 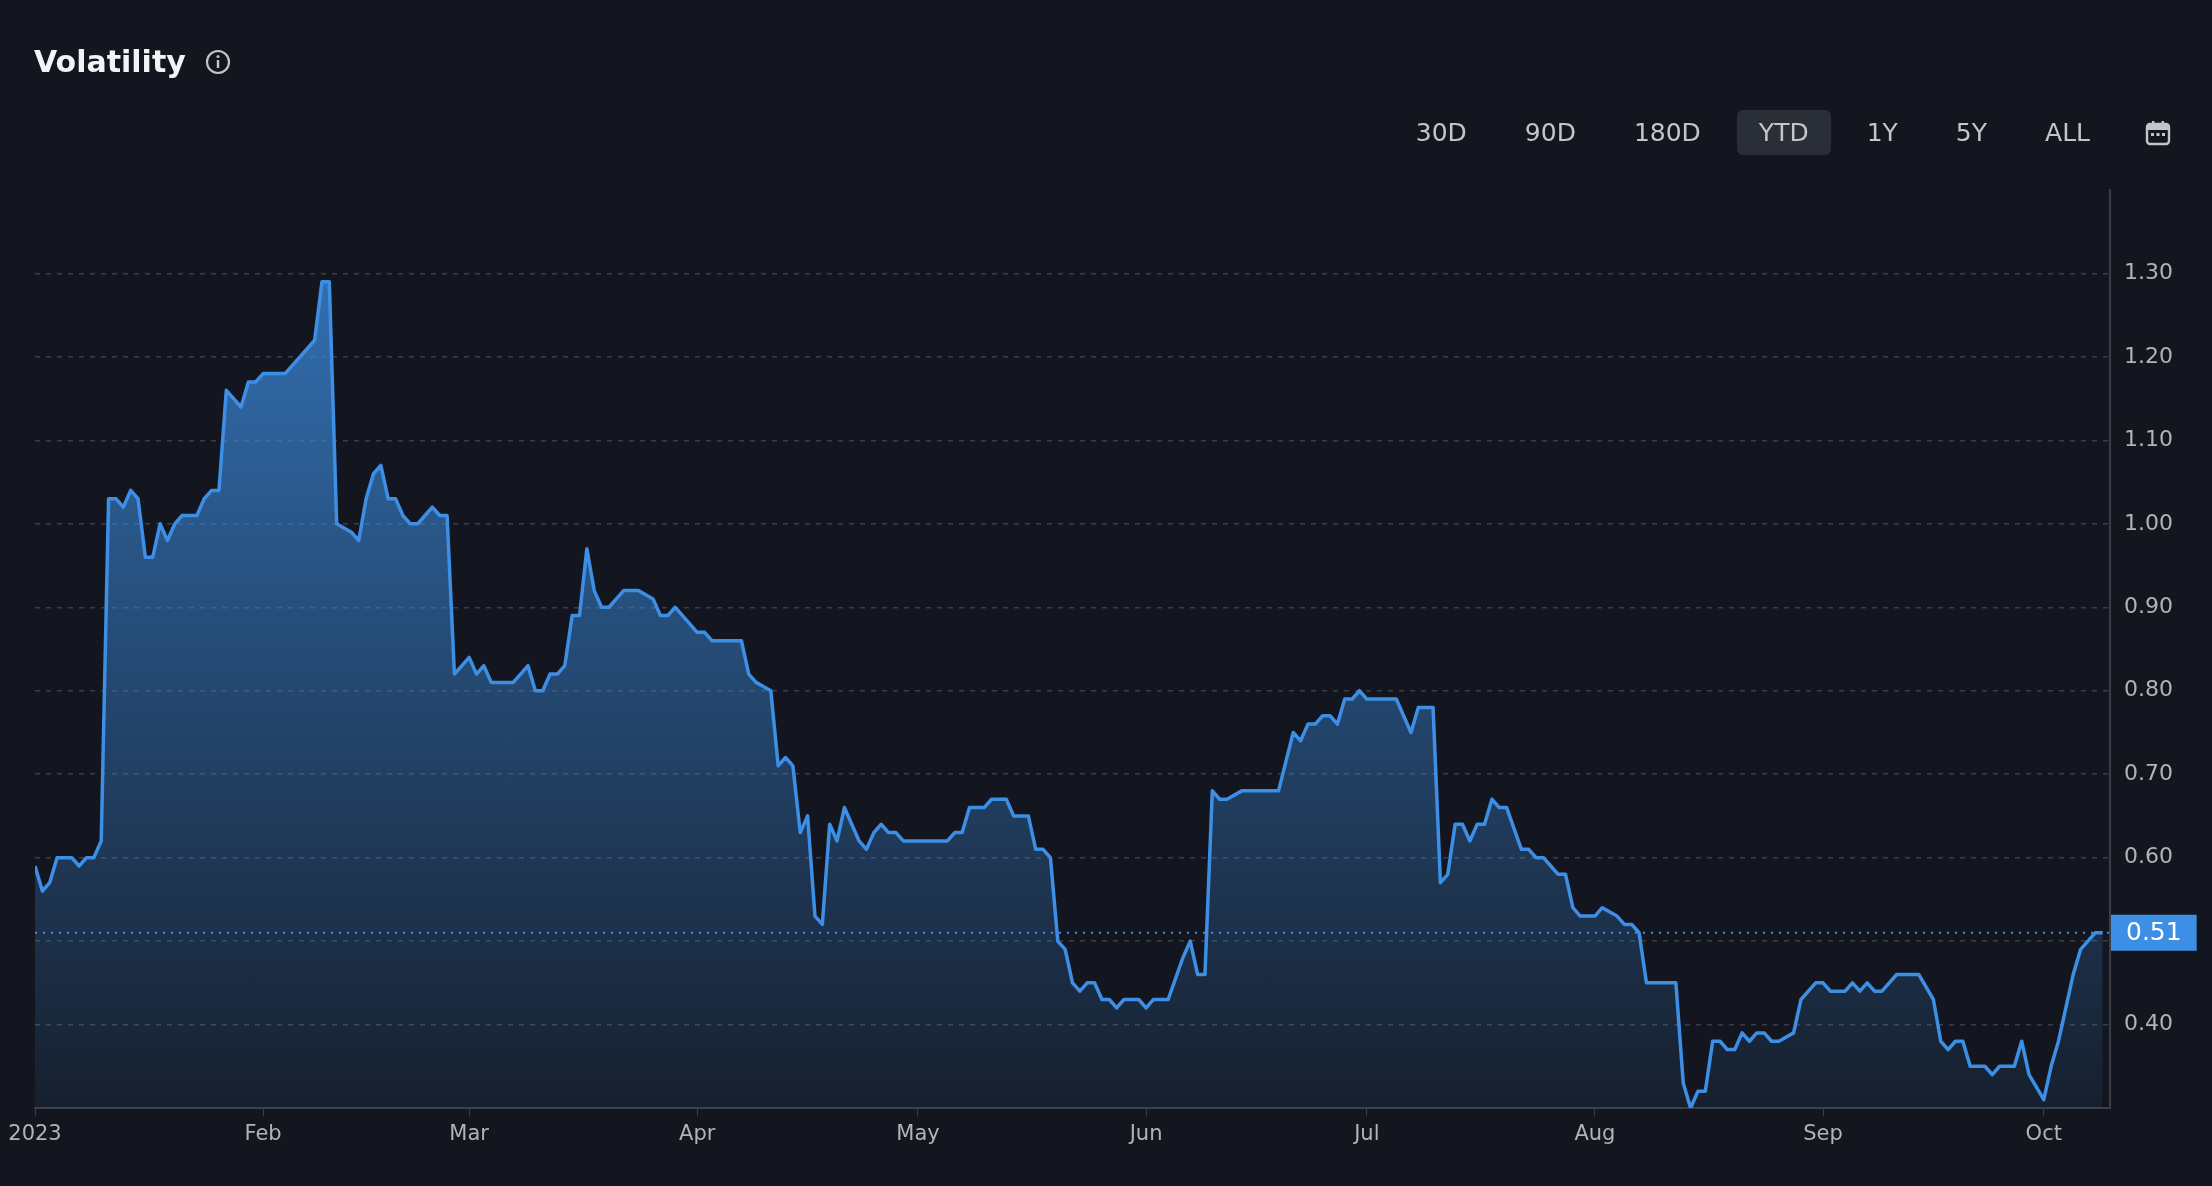 I want to click on y-tick-label: 1.20, so click(x=2148, y=355).